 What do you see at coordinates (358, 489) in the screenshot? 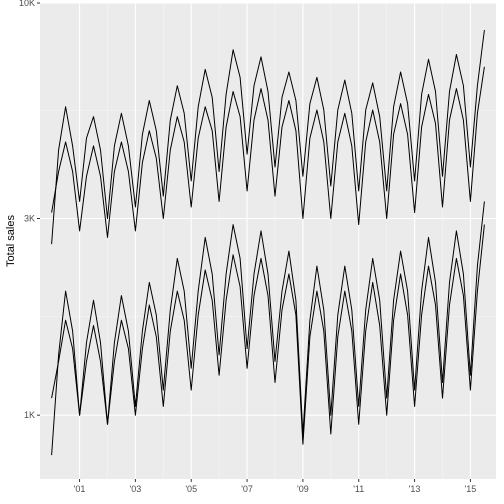
I see `x-tick-label: '11` at bounding box center [358, 489].